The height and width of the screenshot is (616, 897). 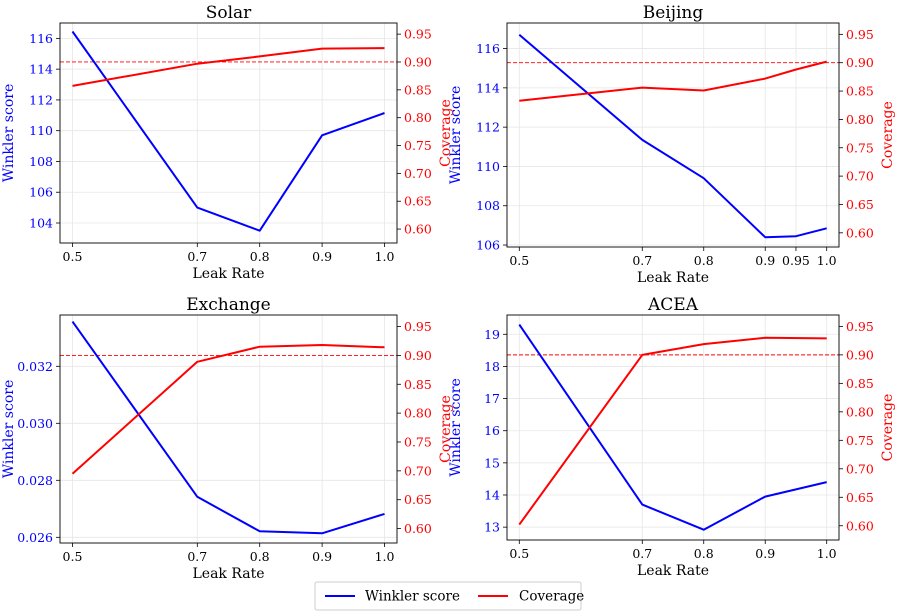 What do you see at coordinates (492, 430) in the screenshot?
I see `y-left-tick-label: 16` at bounding box center [492, 430].